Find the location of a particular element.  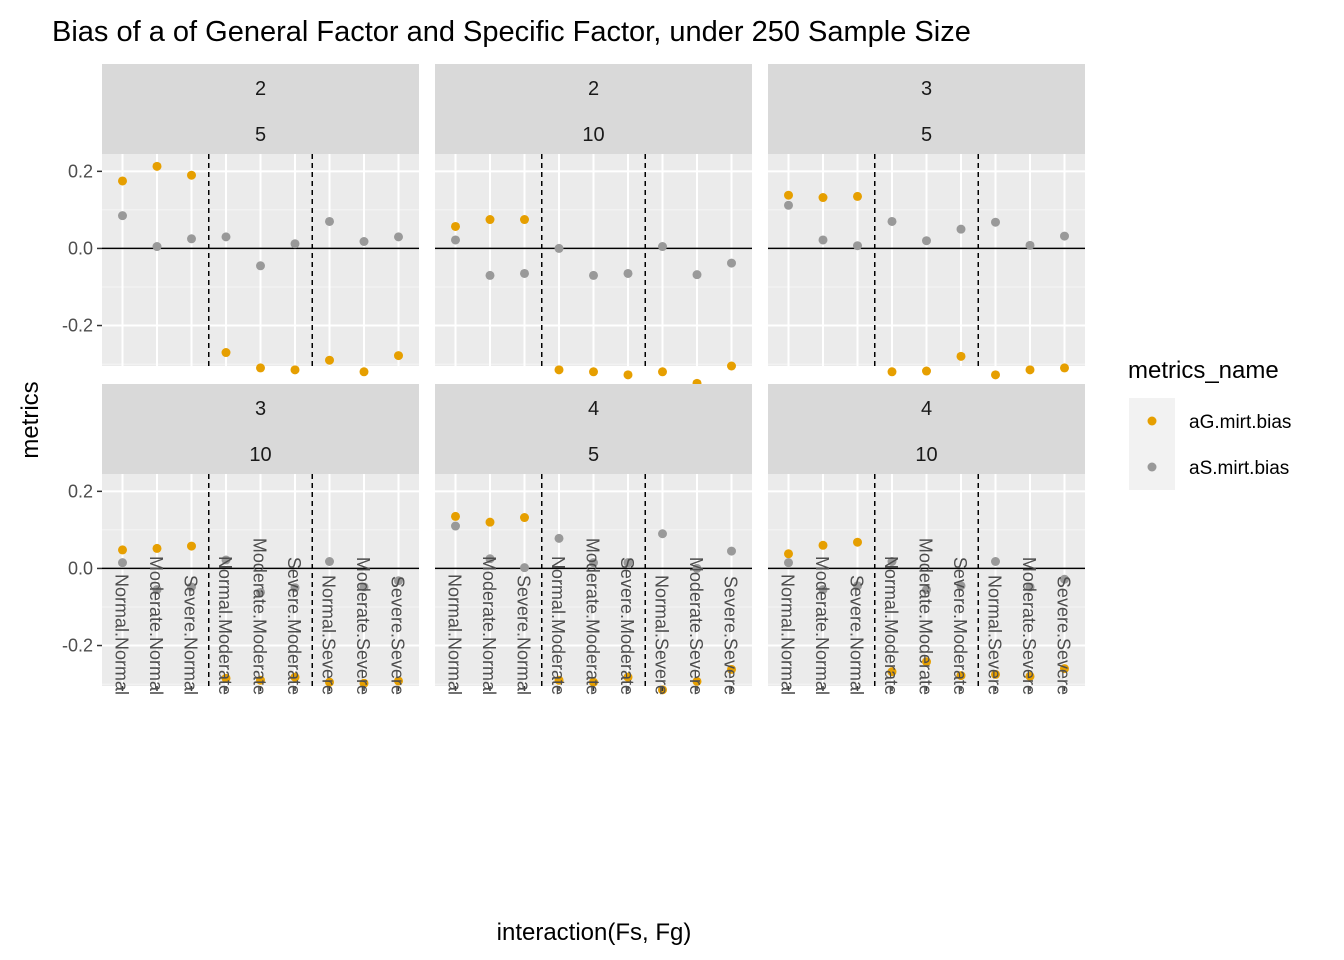

x-tick-label: Normal.Moderate is located at coordinates (891, 625).